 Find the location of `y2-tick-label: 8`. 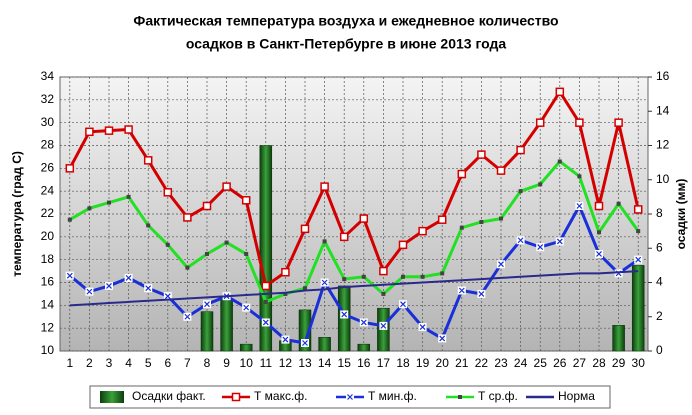

y2-tick-label: 8 is located at coordinates (659, 213).